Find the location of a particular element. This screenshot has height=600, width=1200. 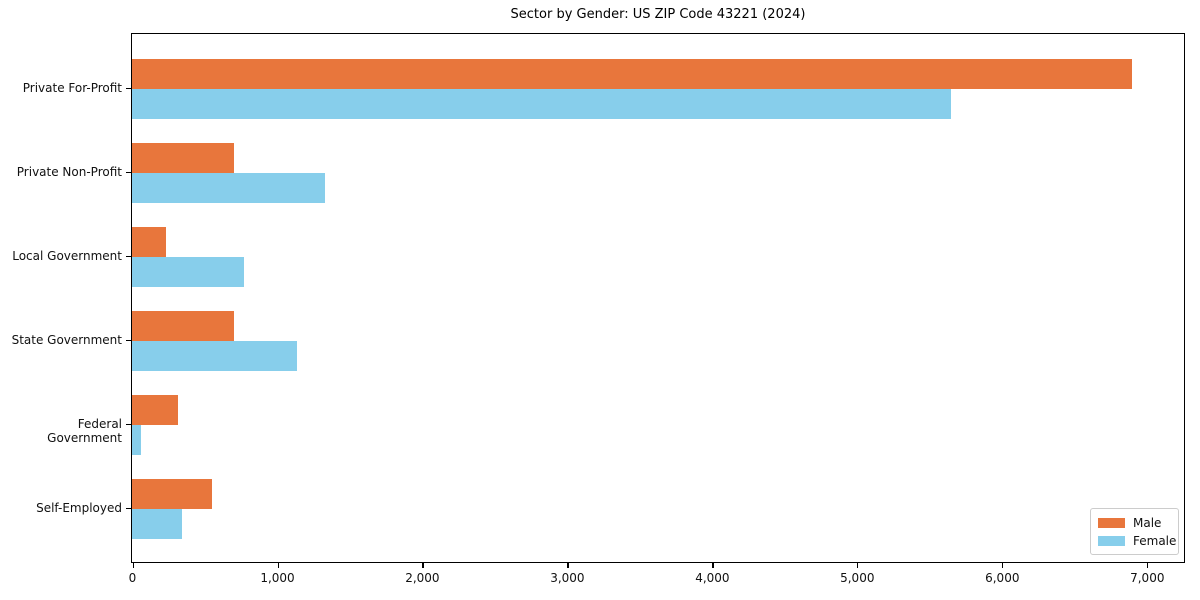

y-tick-label: Self-Employed is located at coordinates (79, 508).